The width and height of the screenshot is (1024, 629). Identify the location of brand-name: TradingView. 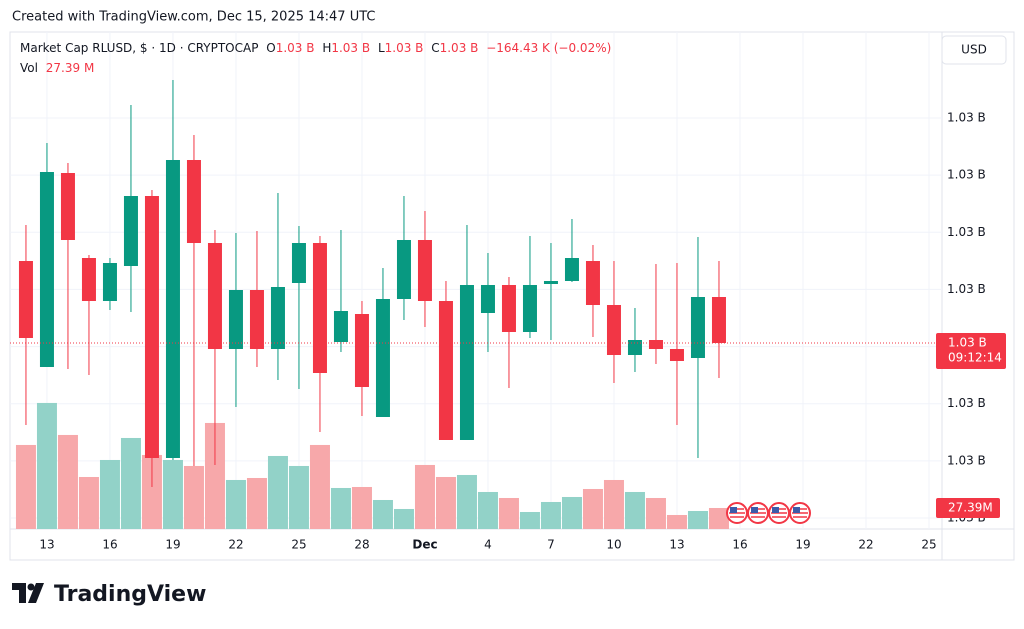
(130, 594).